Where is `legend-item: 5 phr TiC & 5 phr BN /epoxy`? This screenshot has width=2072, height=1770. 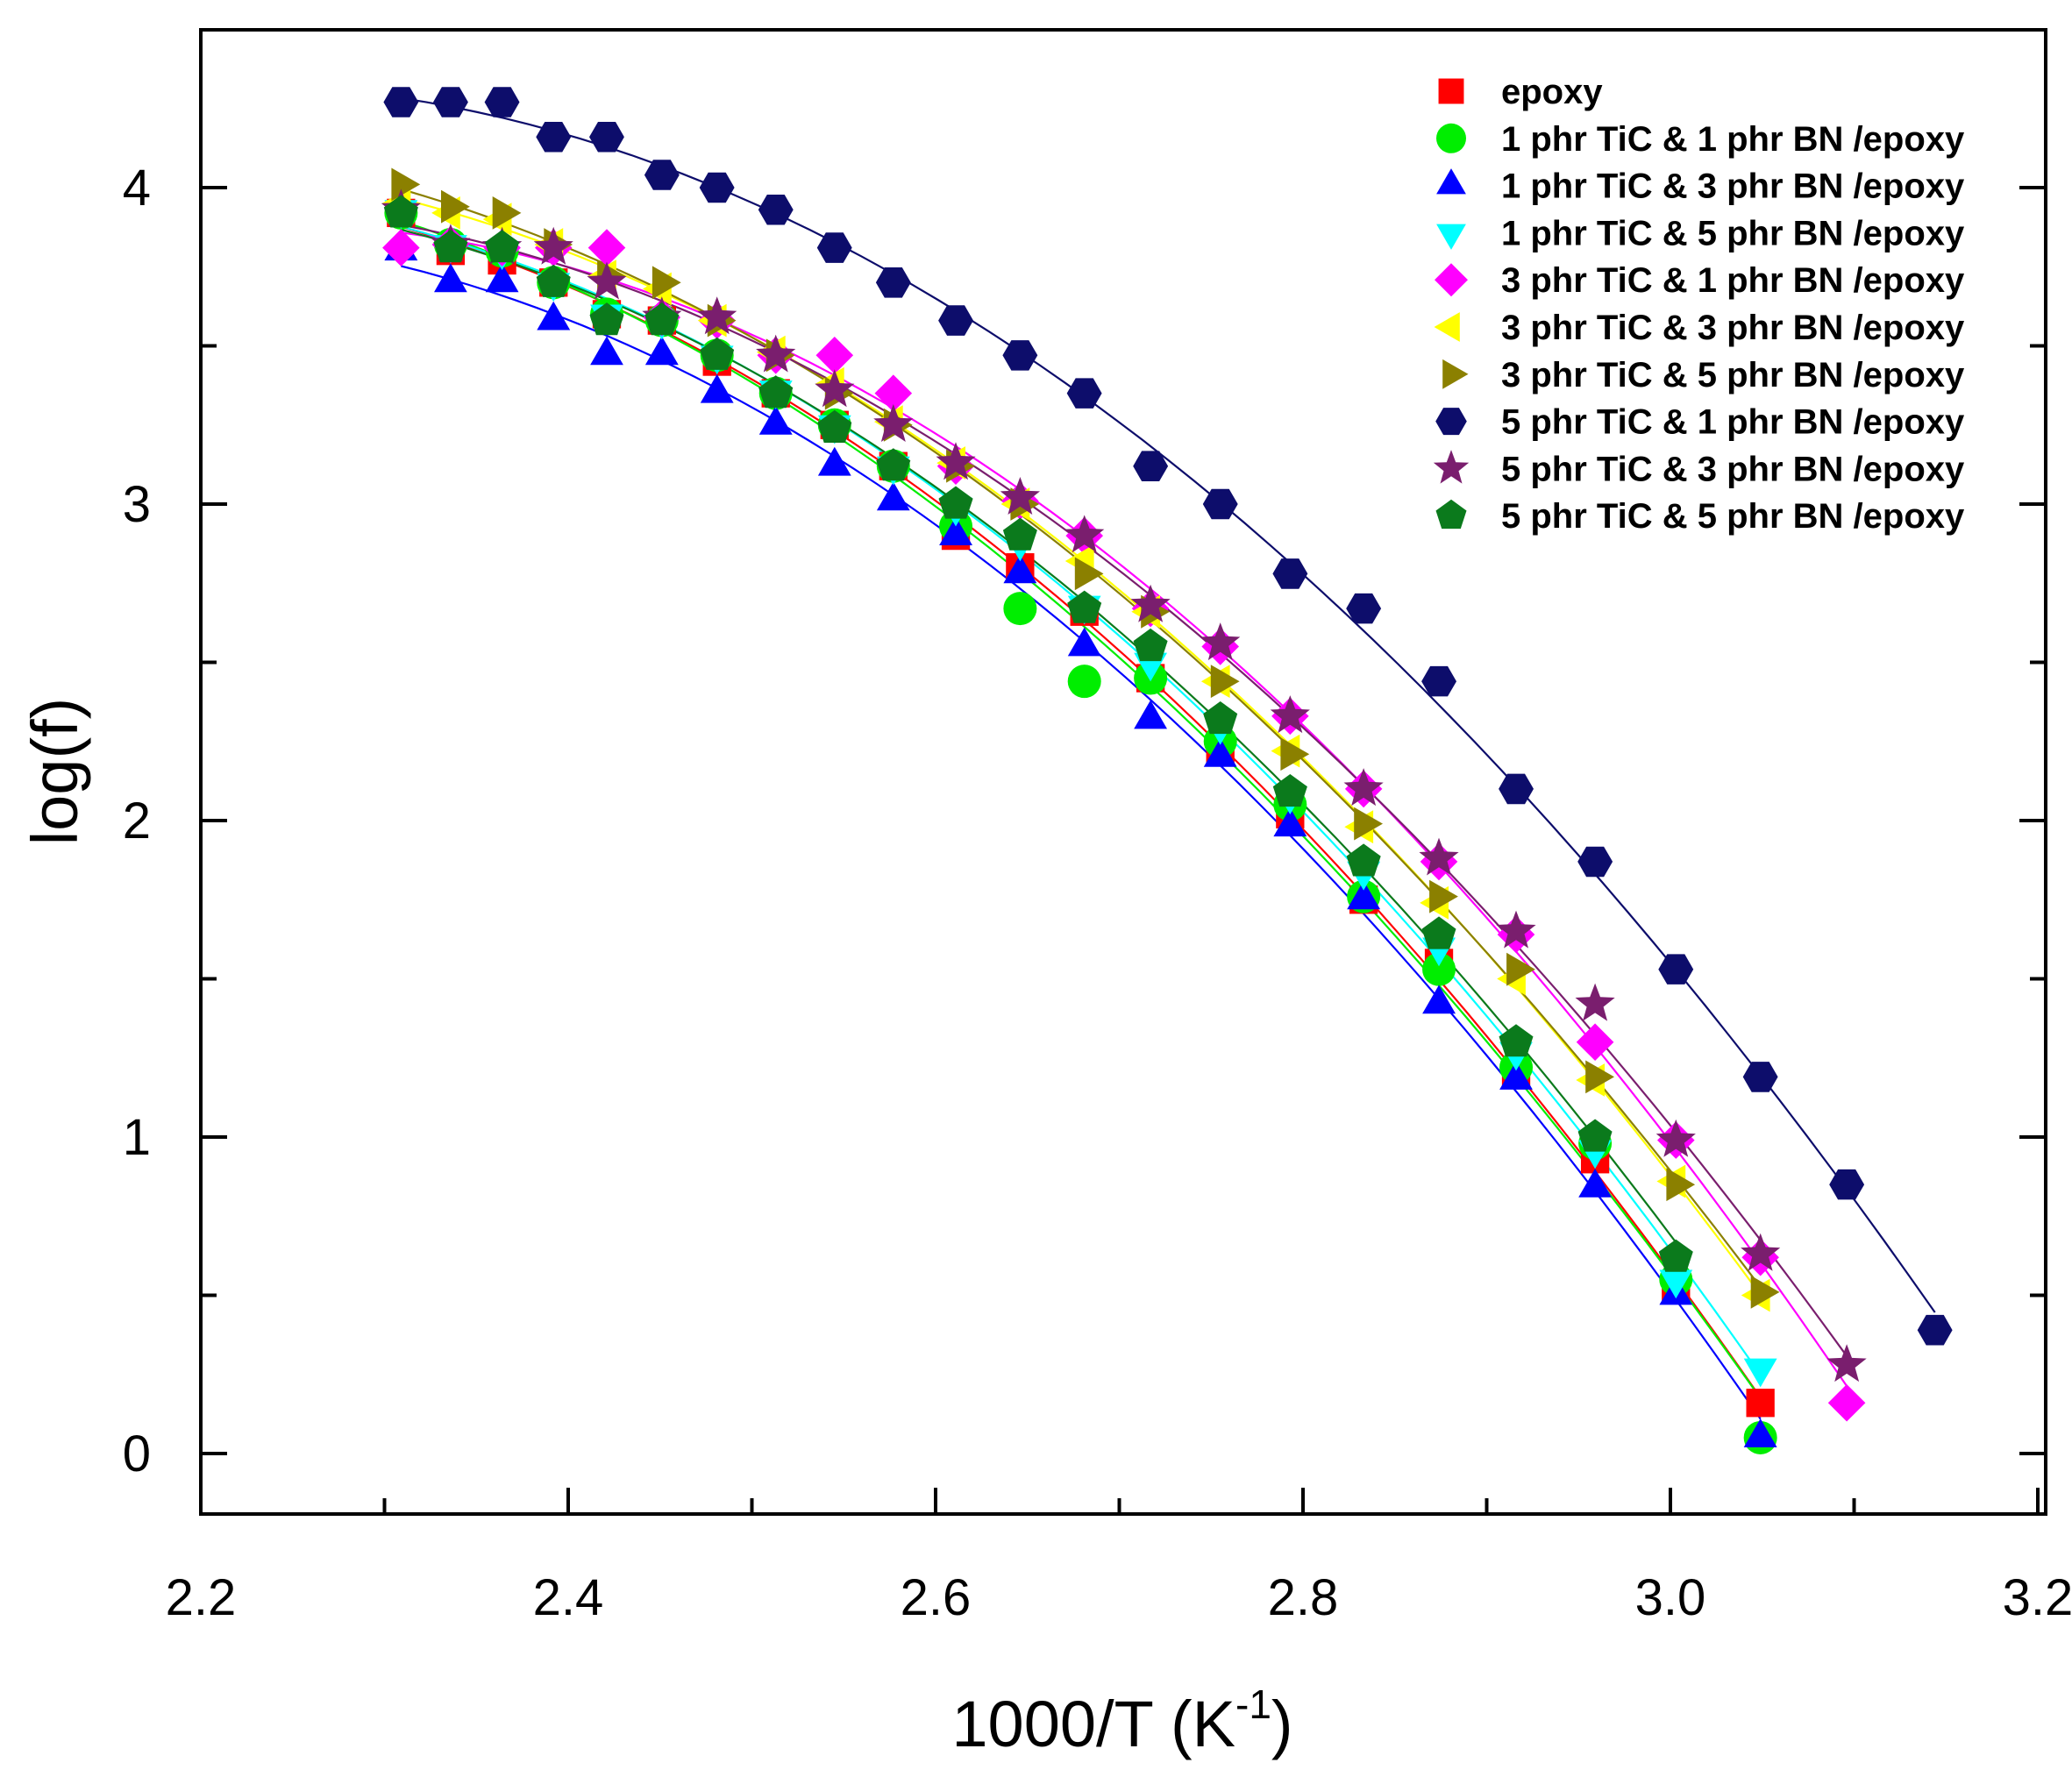 legend-item: 5 phr TiC & 5 phr BN /epoxy is located at coordinates (1700, 516).